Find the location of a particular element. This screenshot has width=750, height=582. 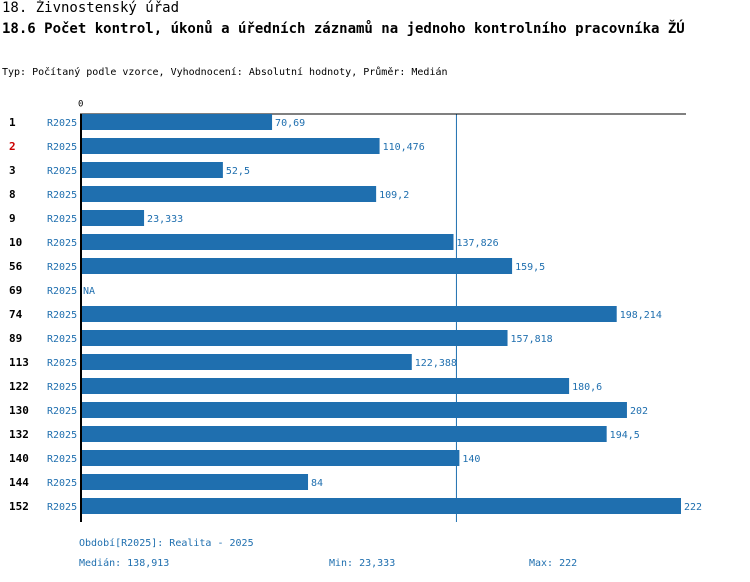

value-label: 157,818 is located at coordinates (532, 339).